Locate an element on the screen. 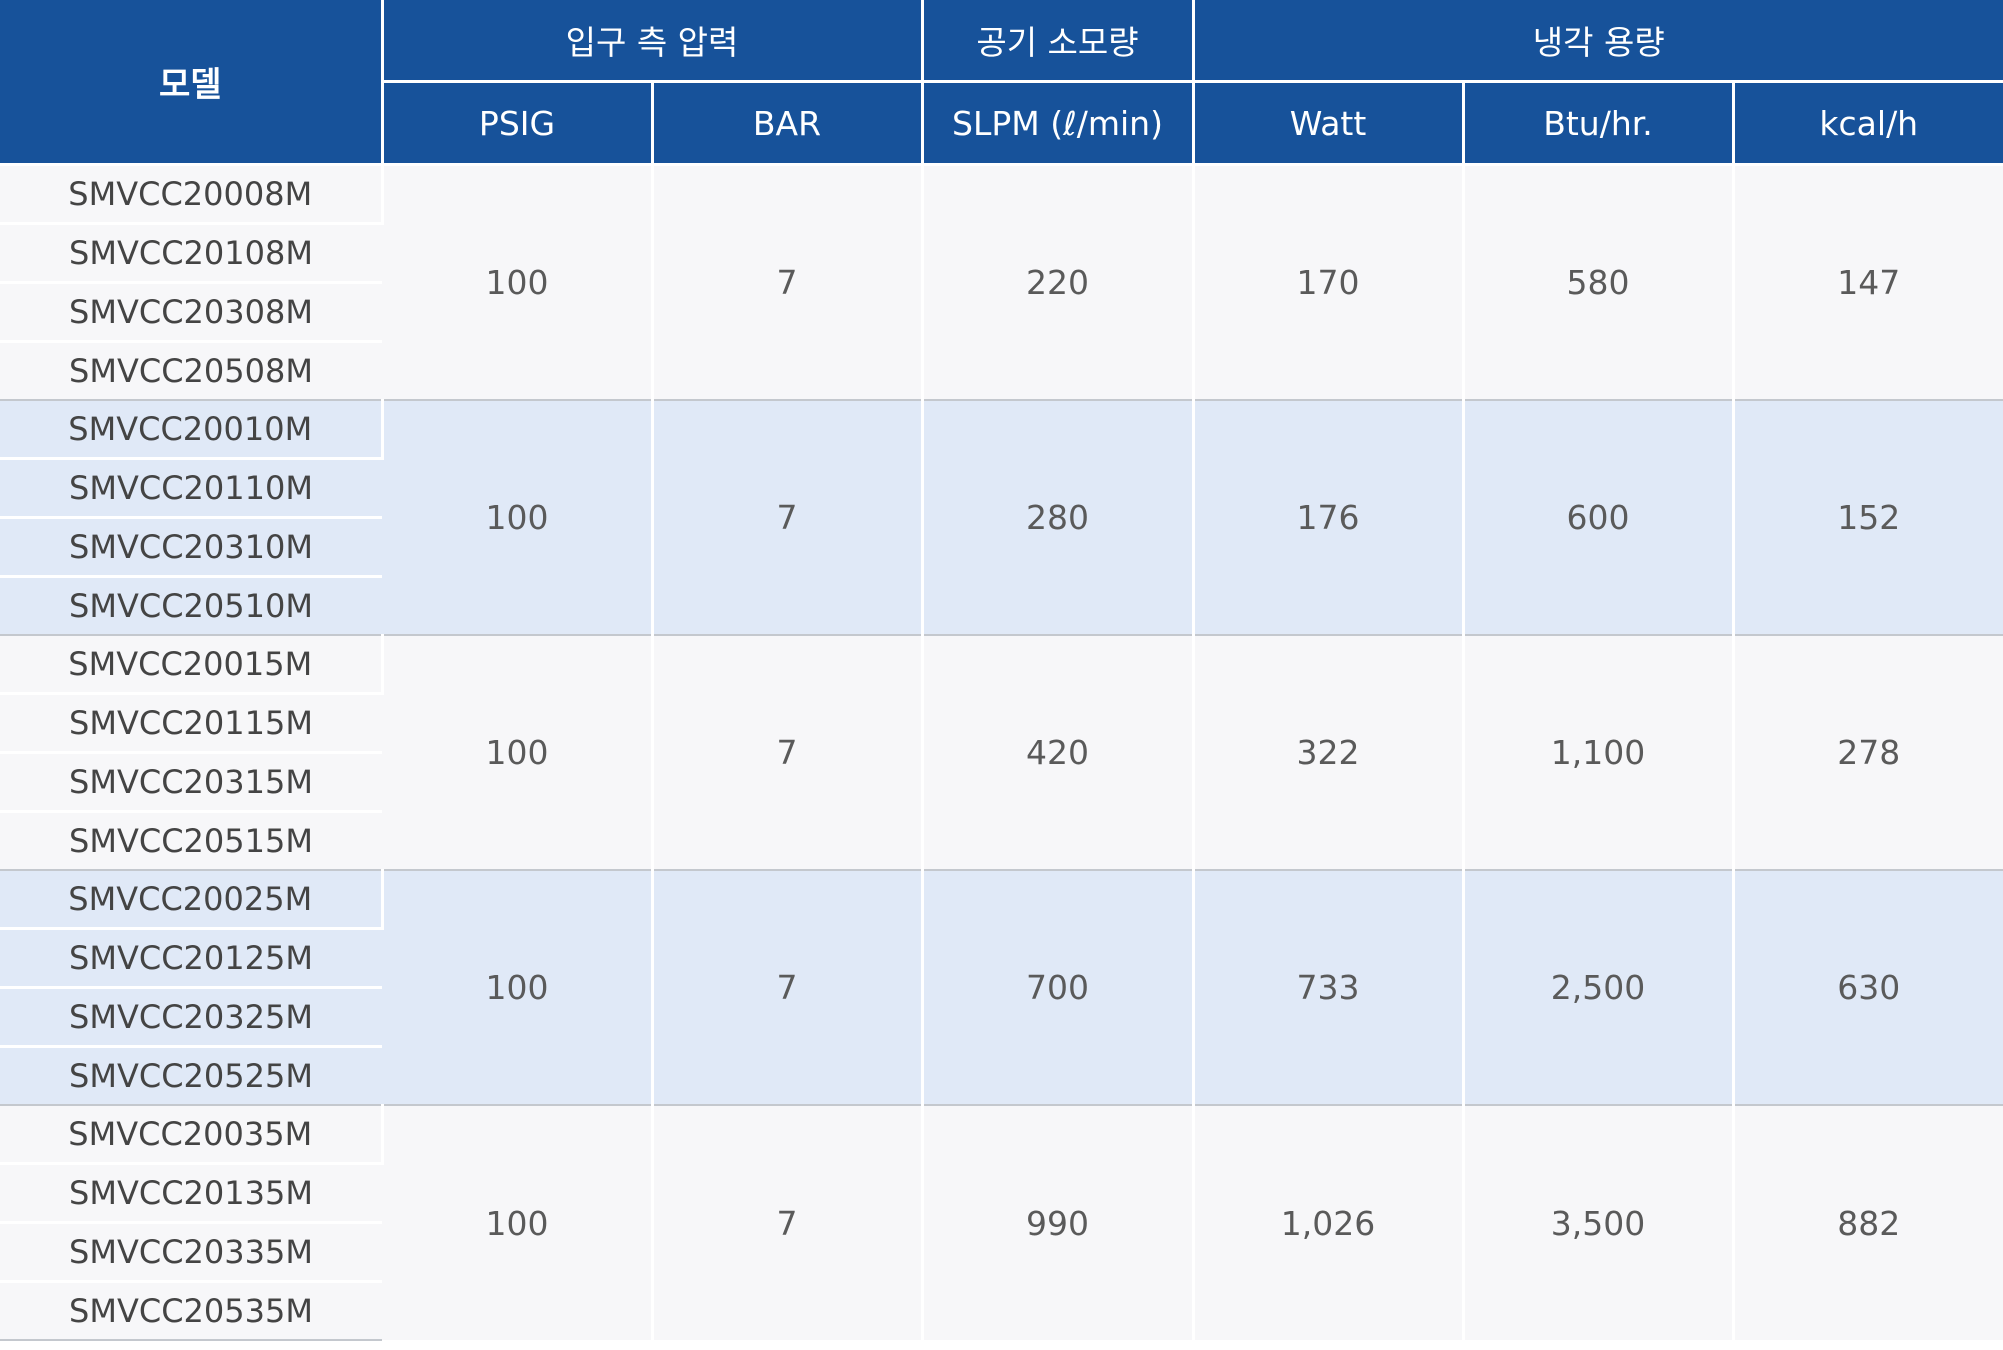 The height and width of the screenshot is (1350, 2003). model-cell: SMVCC20325M is located at coordinates (191, 1017).